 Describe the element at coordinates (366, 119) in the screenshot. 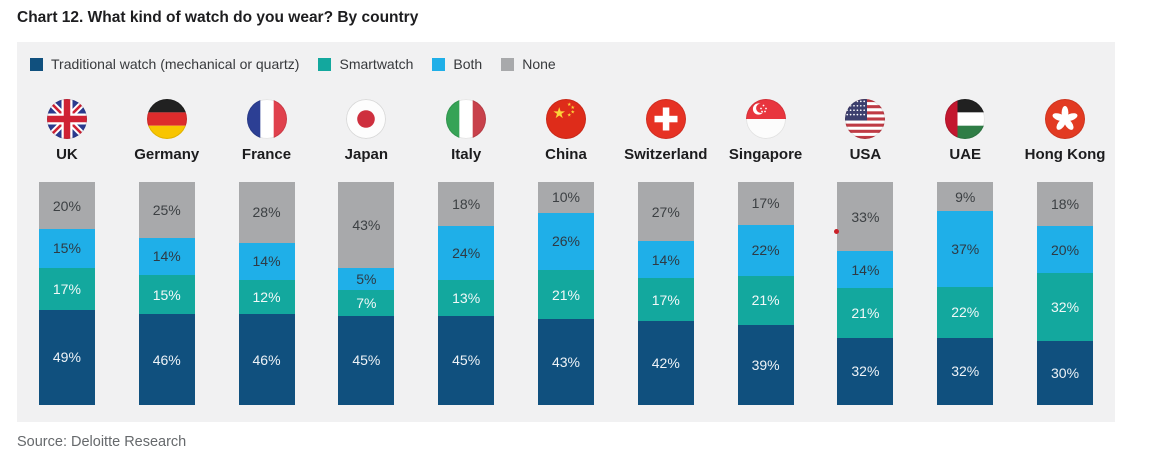

I see `flag-japan-icon` at that location.